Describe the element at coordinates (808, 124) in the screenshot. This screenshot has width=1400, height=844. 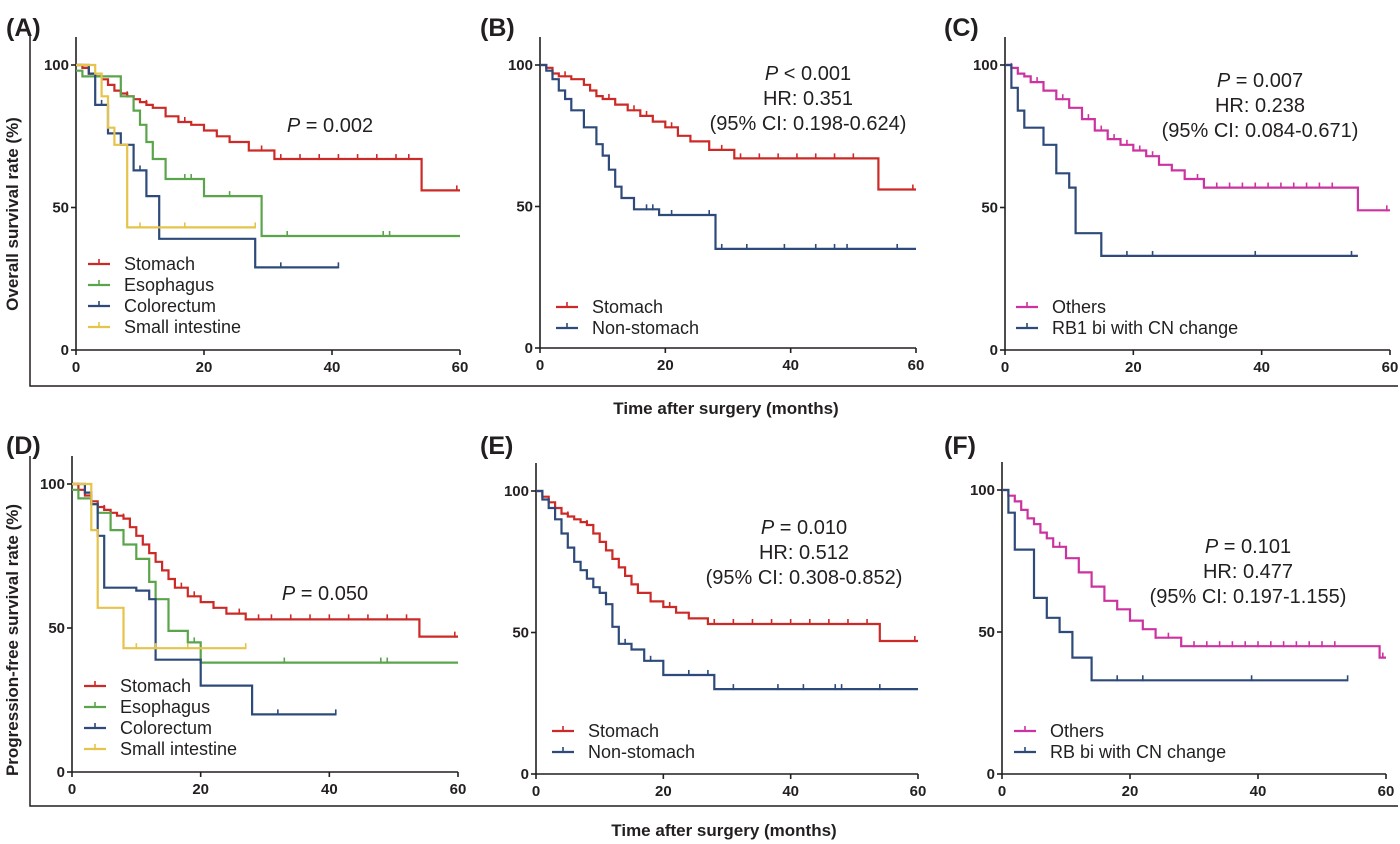
I see `confidence-interval-text: (95% CI: 0.198-0.624)` at that location.